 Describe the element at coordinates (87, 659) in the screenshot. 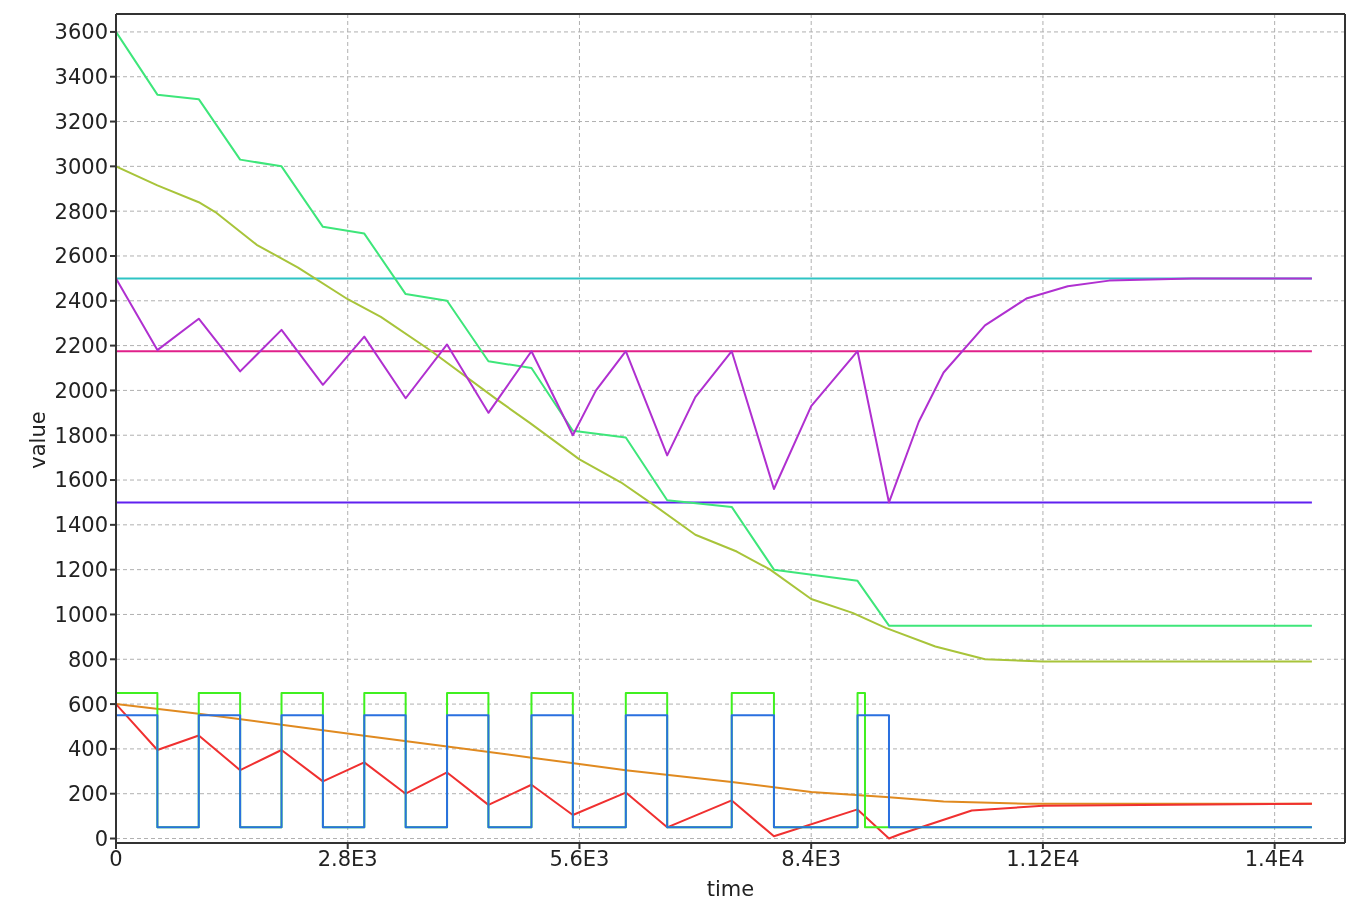

I see `y-tick-label: 800` at that location.